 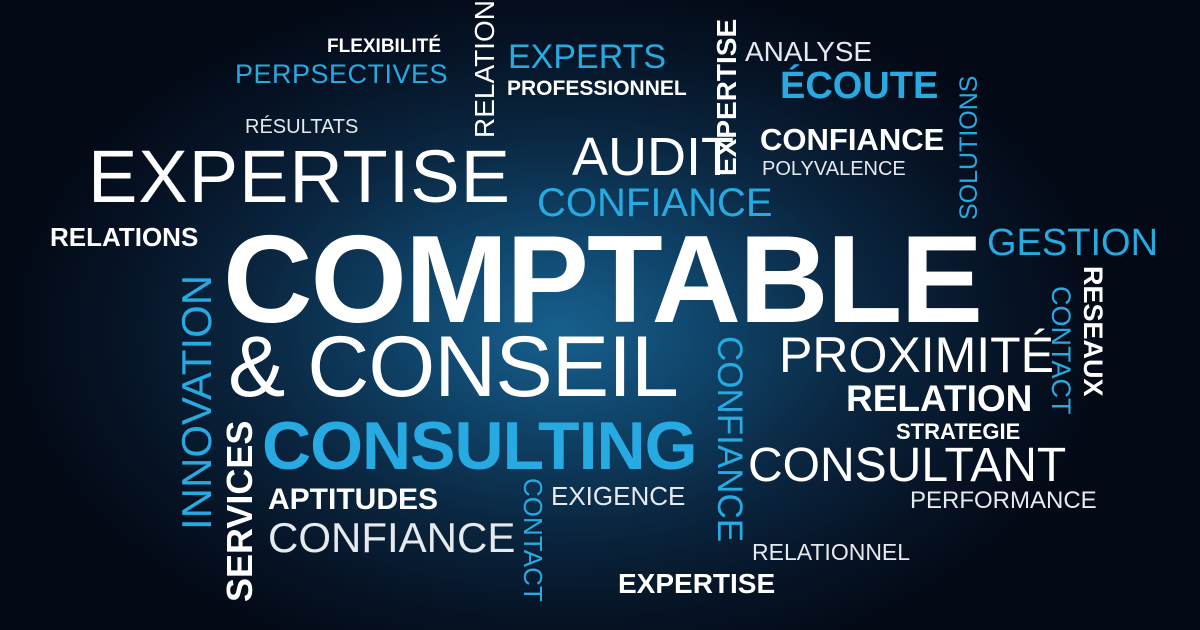 I want to click on word-expertise-bottom: EXPERTISE, so click(x=697, y=583).